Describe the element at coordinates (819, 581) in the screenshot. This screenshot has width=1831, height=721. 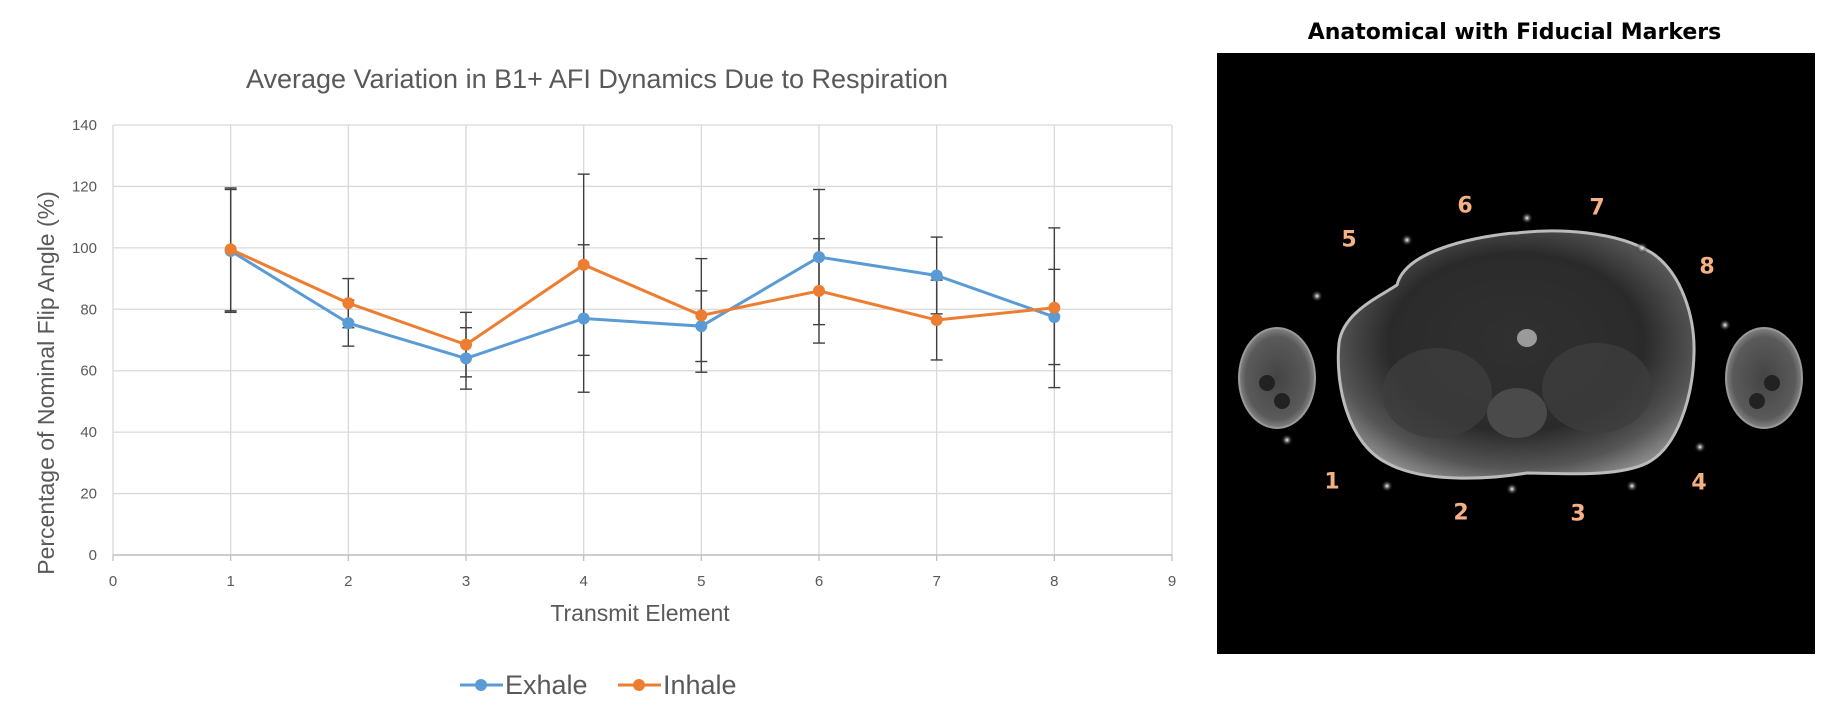
I see `x-tick-label: 6` at that location.